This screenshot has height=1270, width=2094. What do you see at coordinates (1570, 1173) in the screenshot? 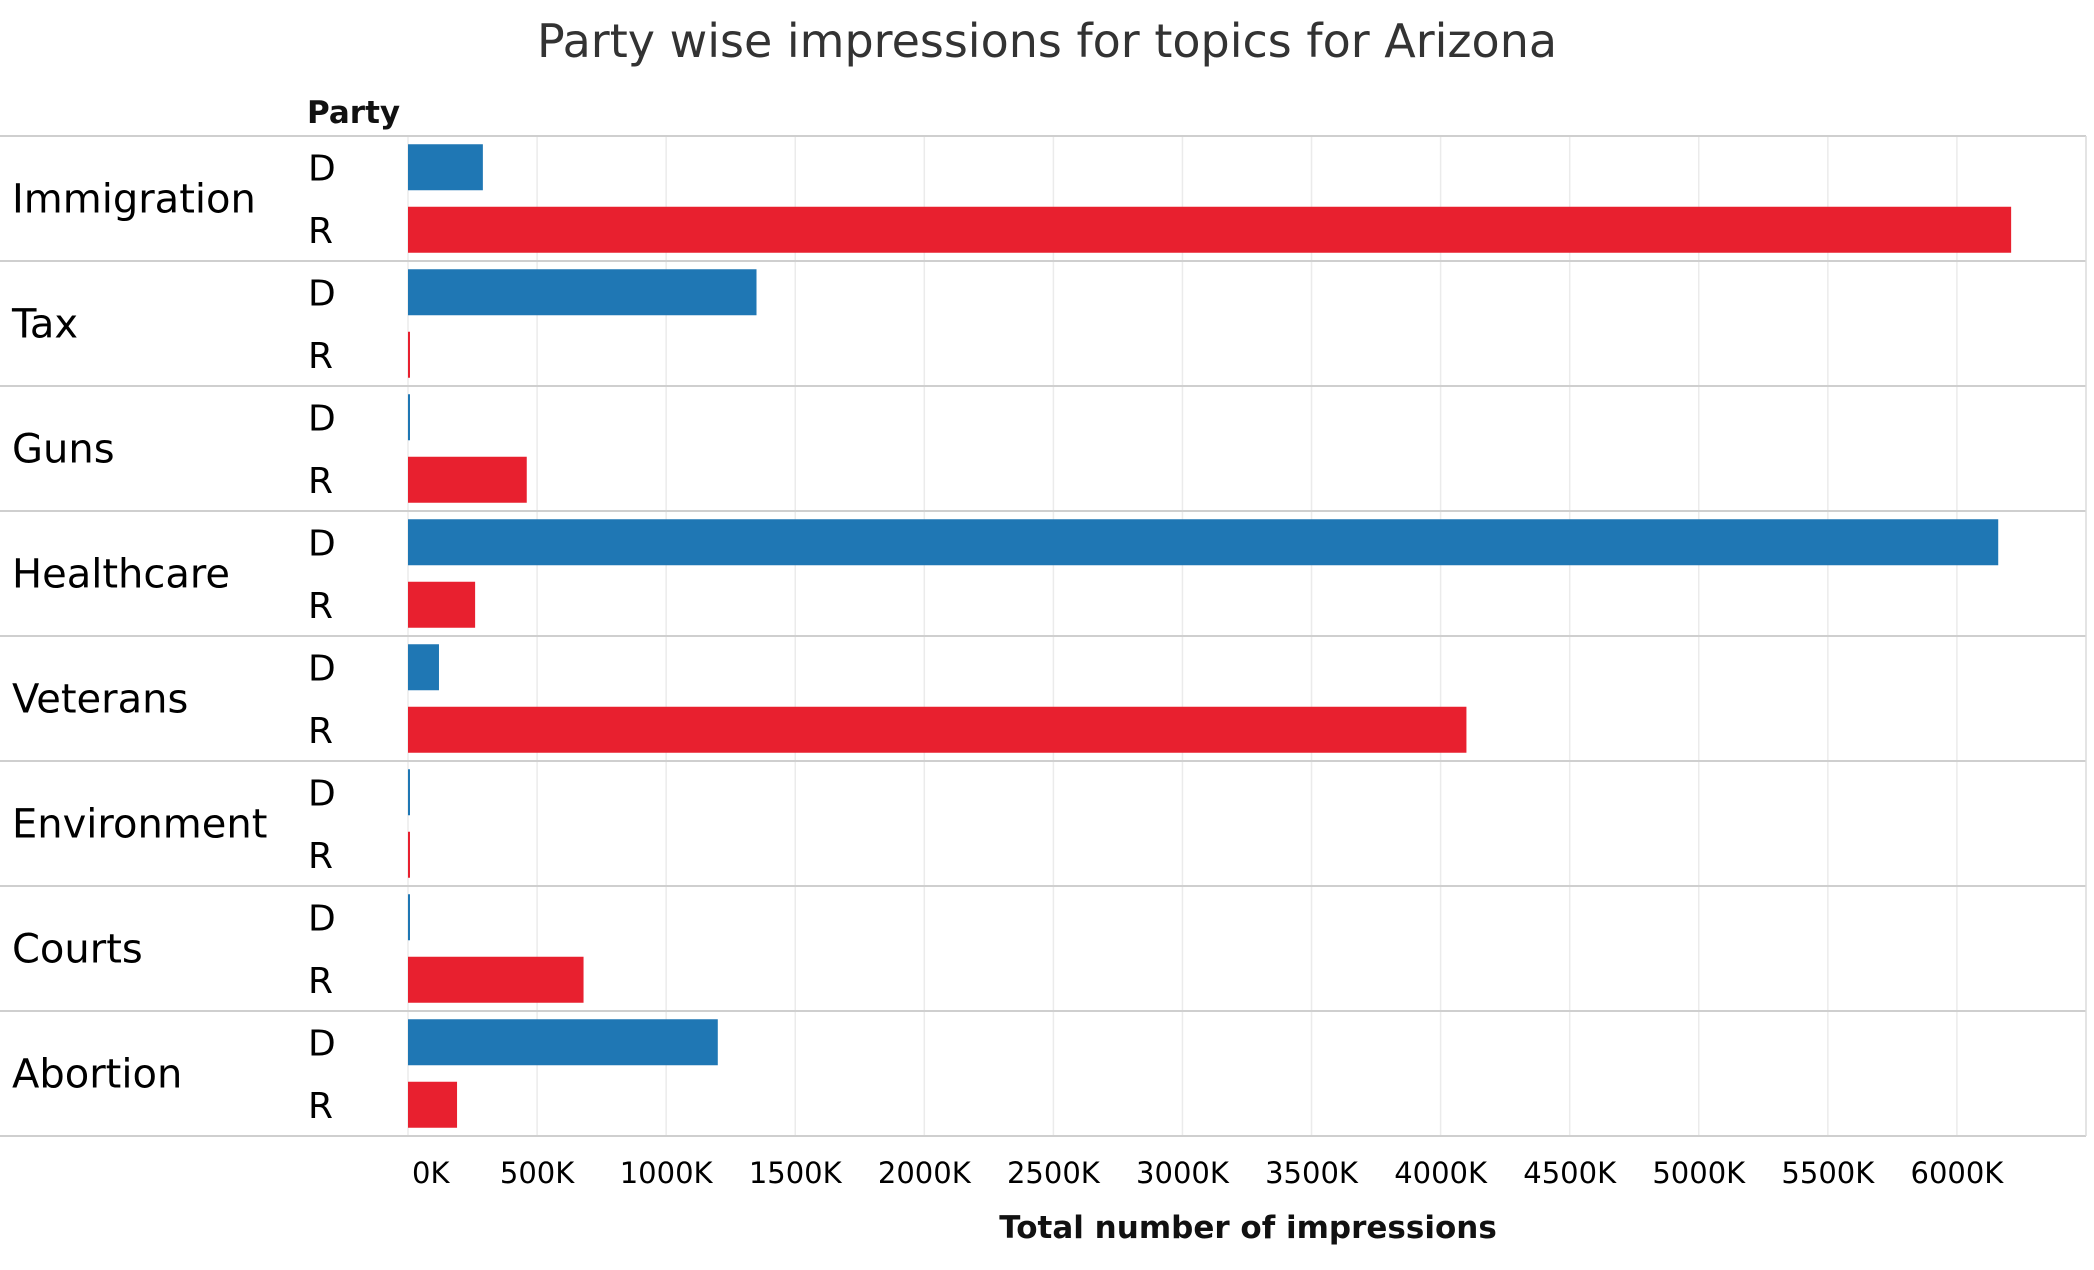
I see `x-tick-label: 4500K` at bounding box center [1570, 1173].